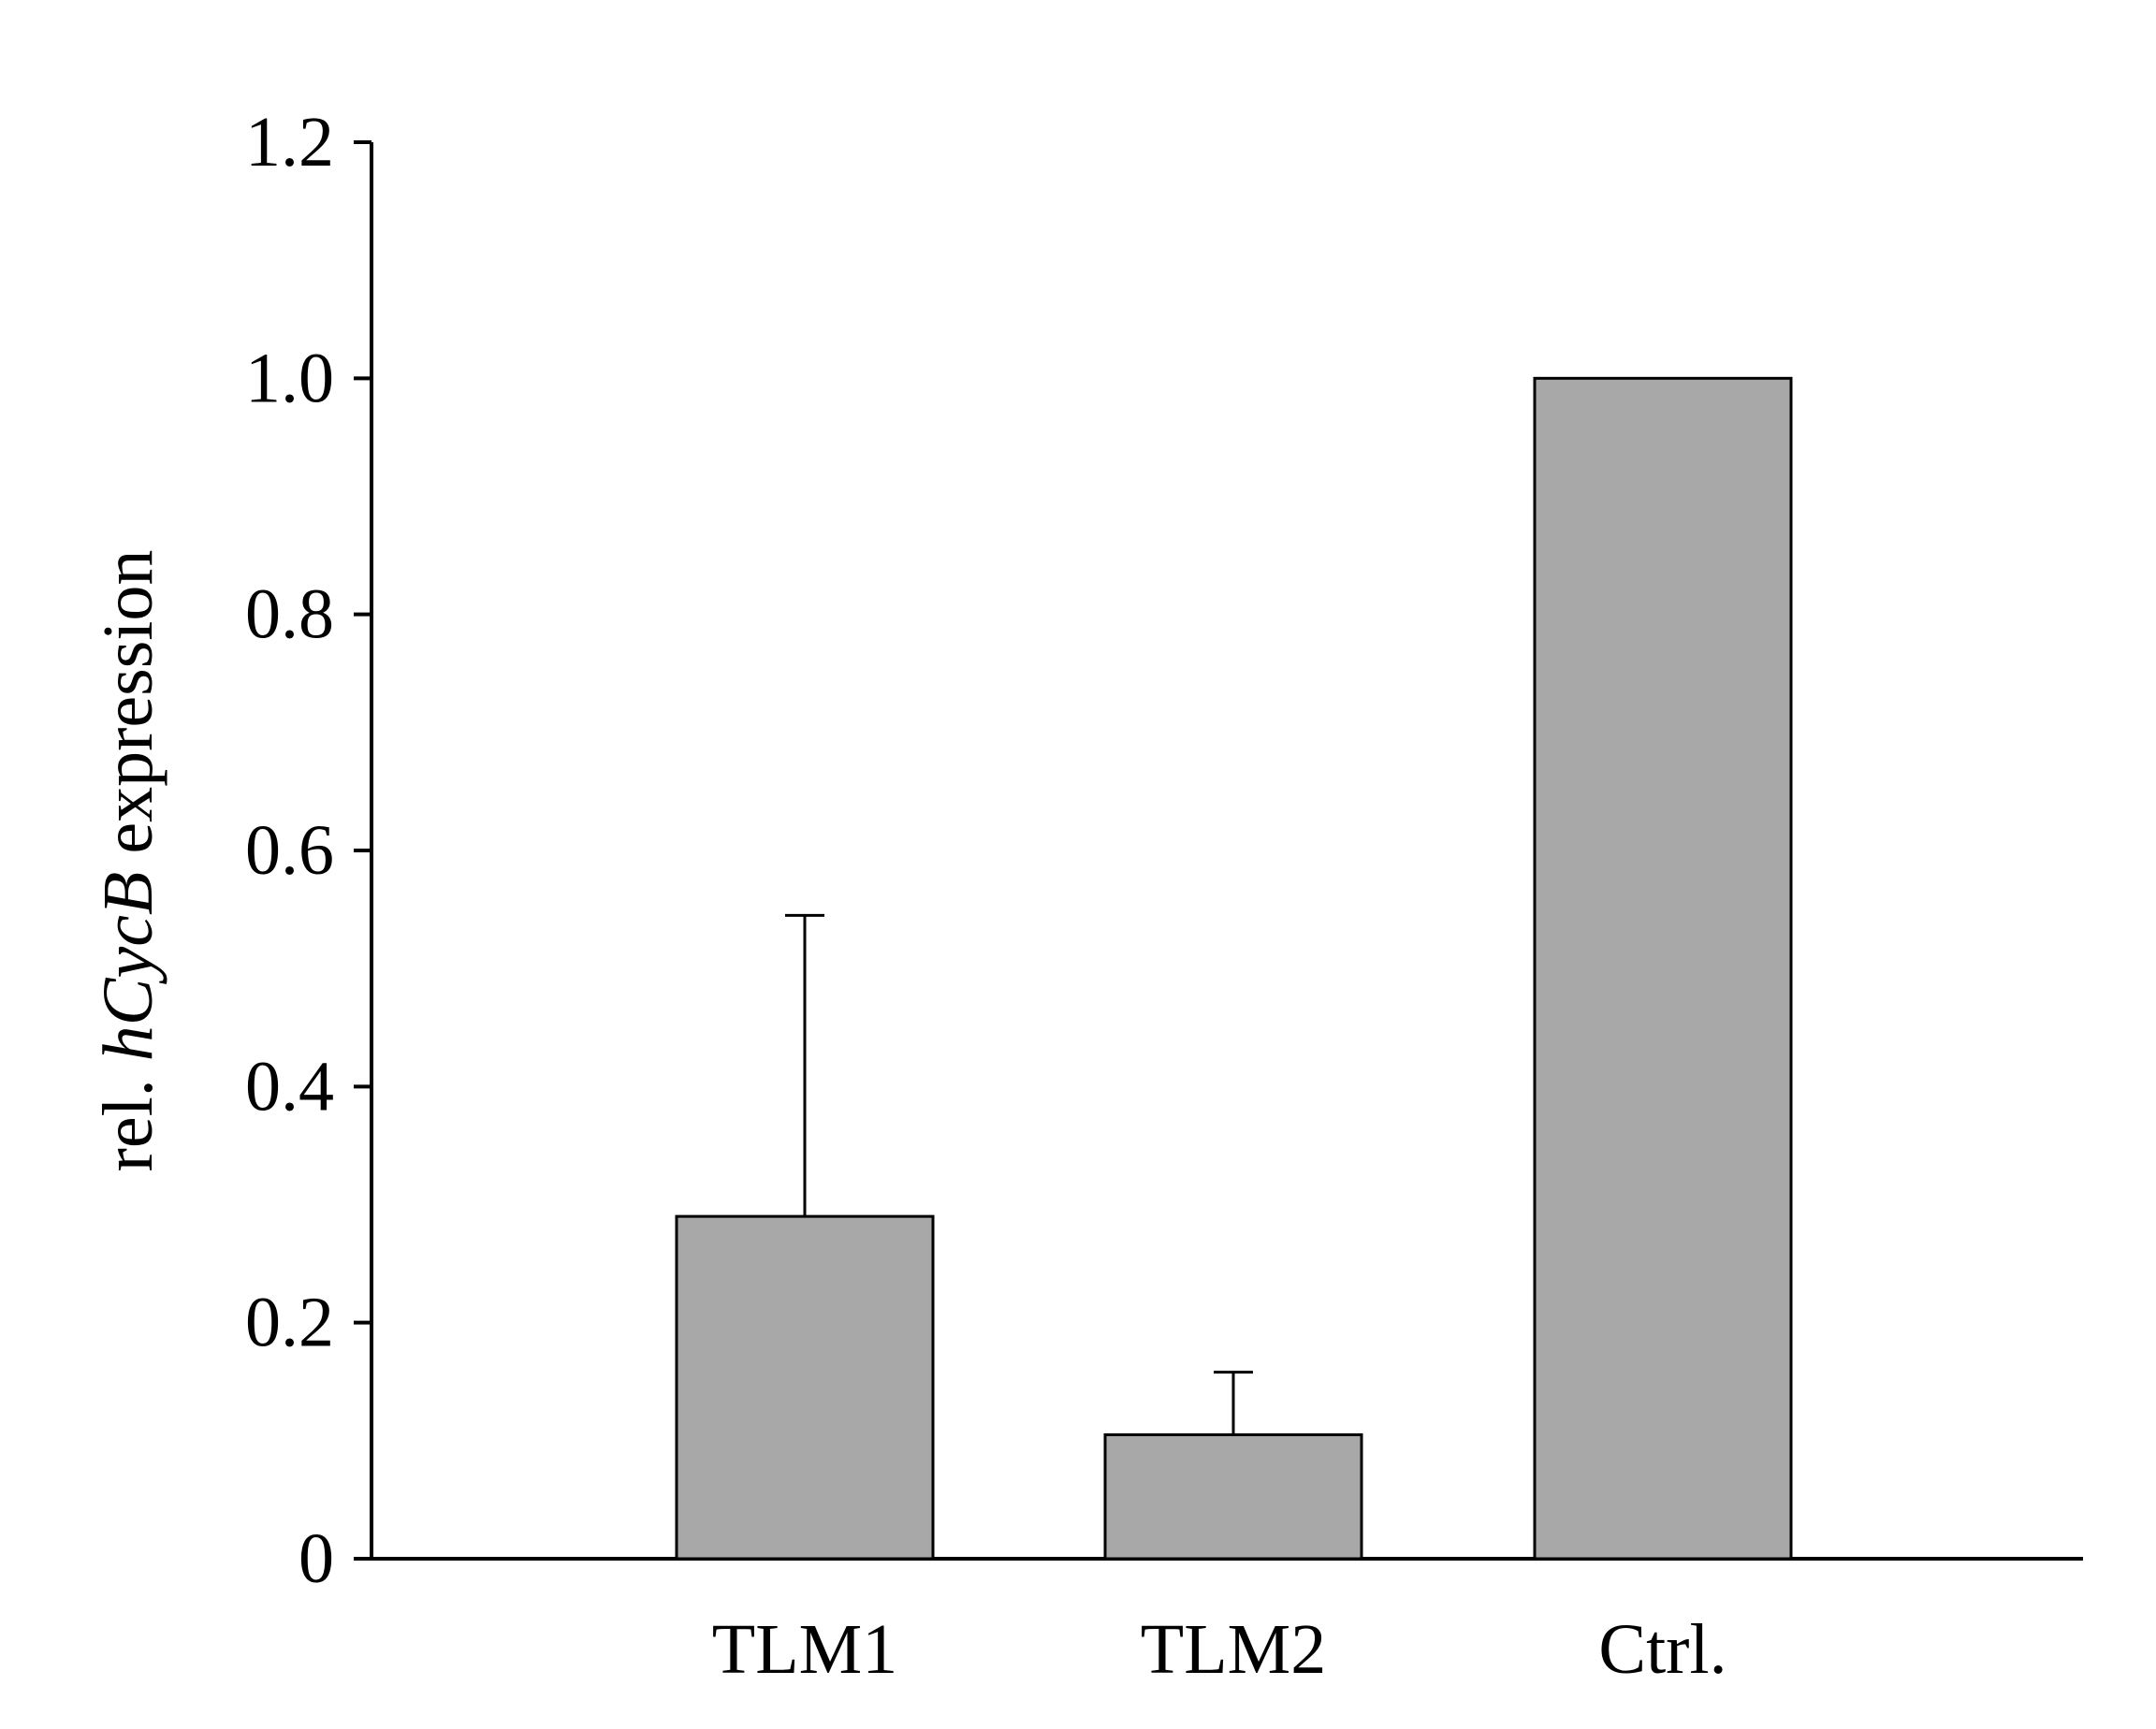 This screenshot has height=1729, width=2156. Describe the element at coordinates (1233, 1497) in the screenshot. I see `bar-tlm2` at that location.